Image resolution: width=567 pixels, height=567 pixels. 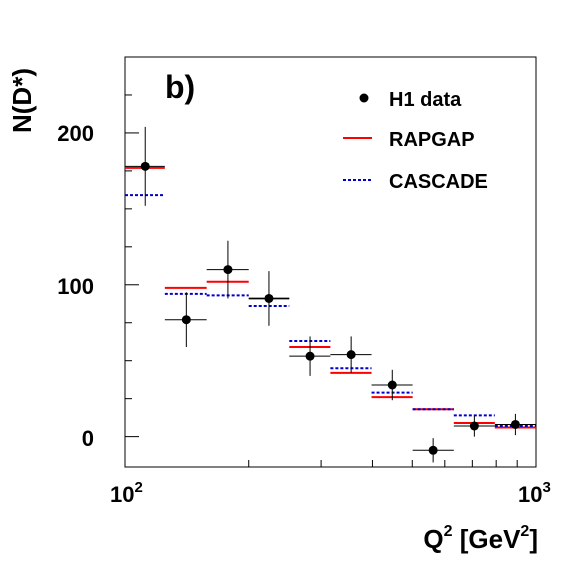 I want to click on legend-marker-h1, so click(x=364, y=98).